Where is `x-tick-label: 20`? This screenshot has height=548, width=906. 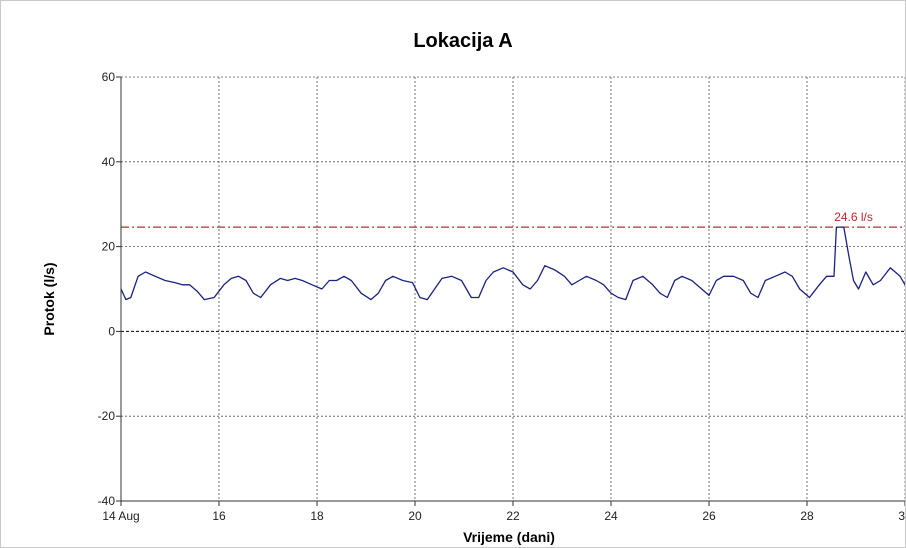 x-tick-label: 20 is located at coordinates (415, 516).